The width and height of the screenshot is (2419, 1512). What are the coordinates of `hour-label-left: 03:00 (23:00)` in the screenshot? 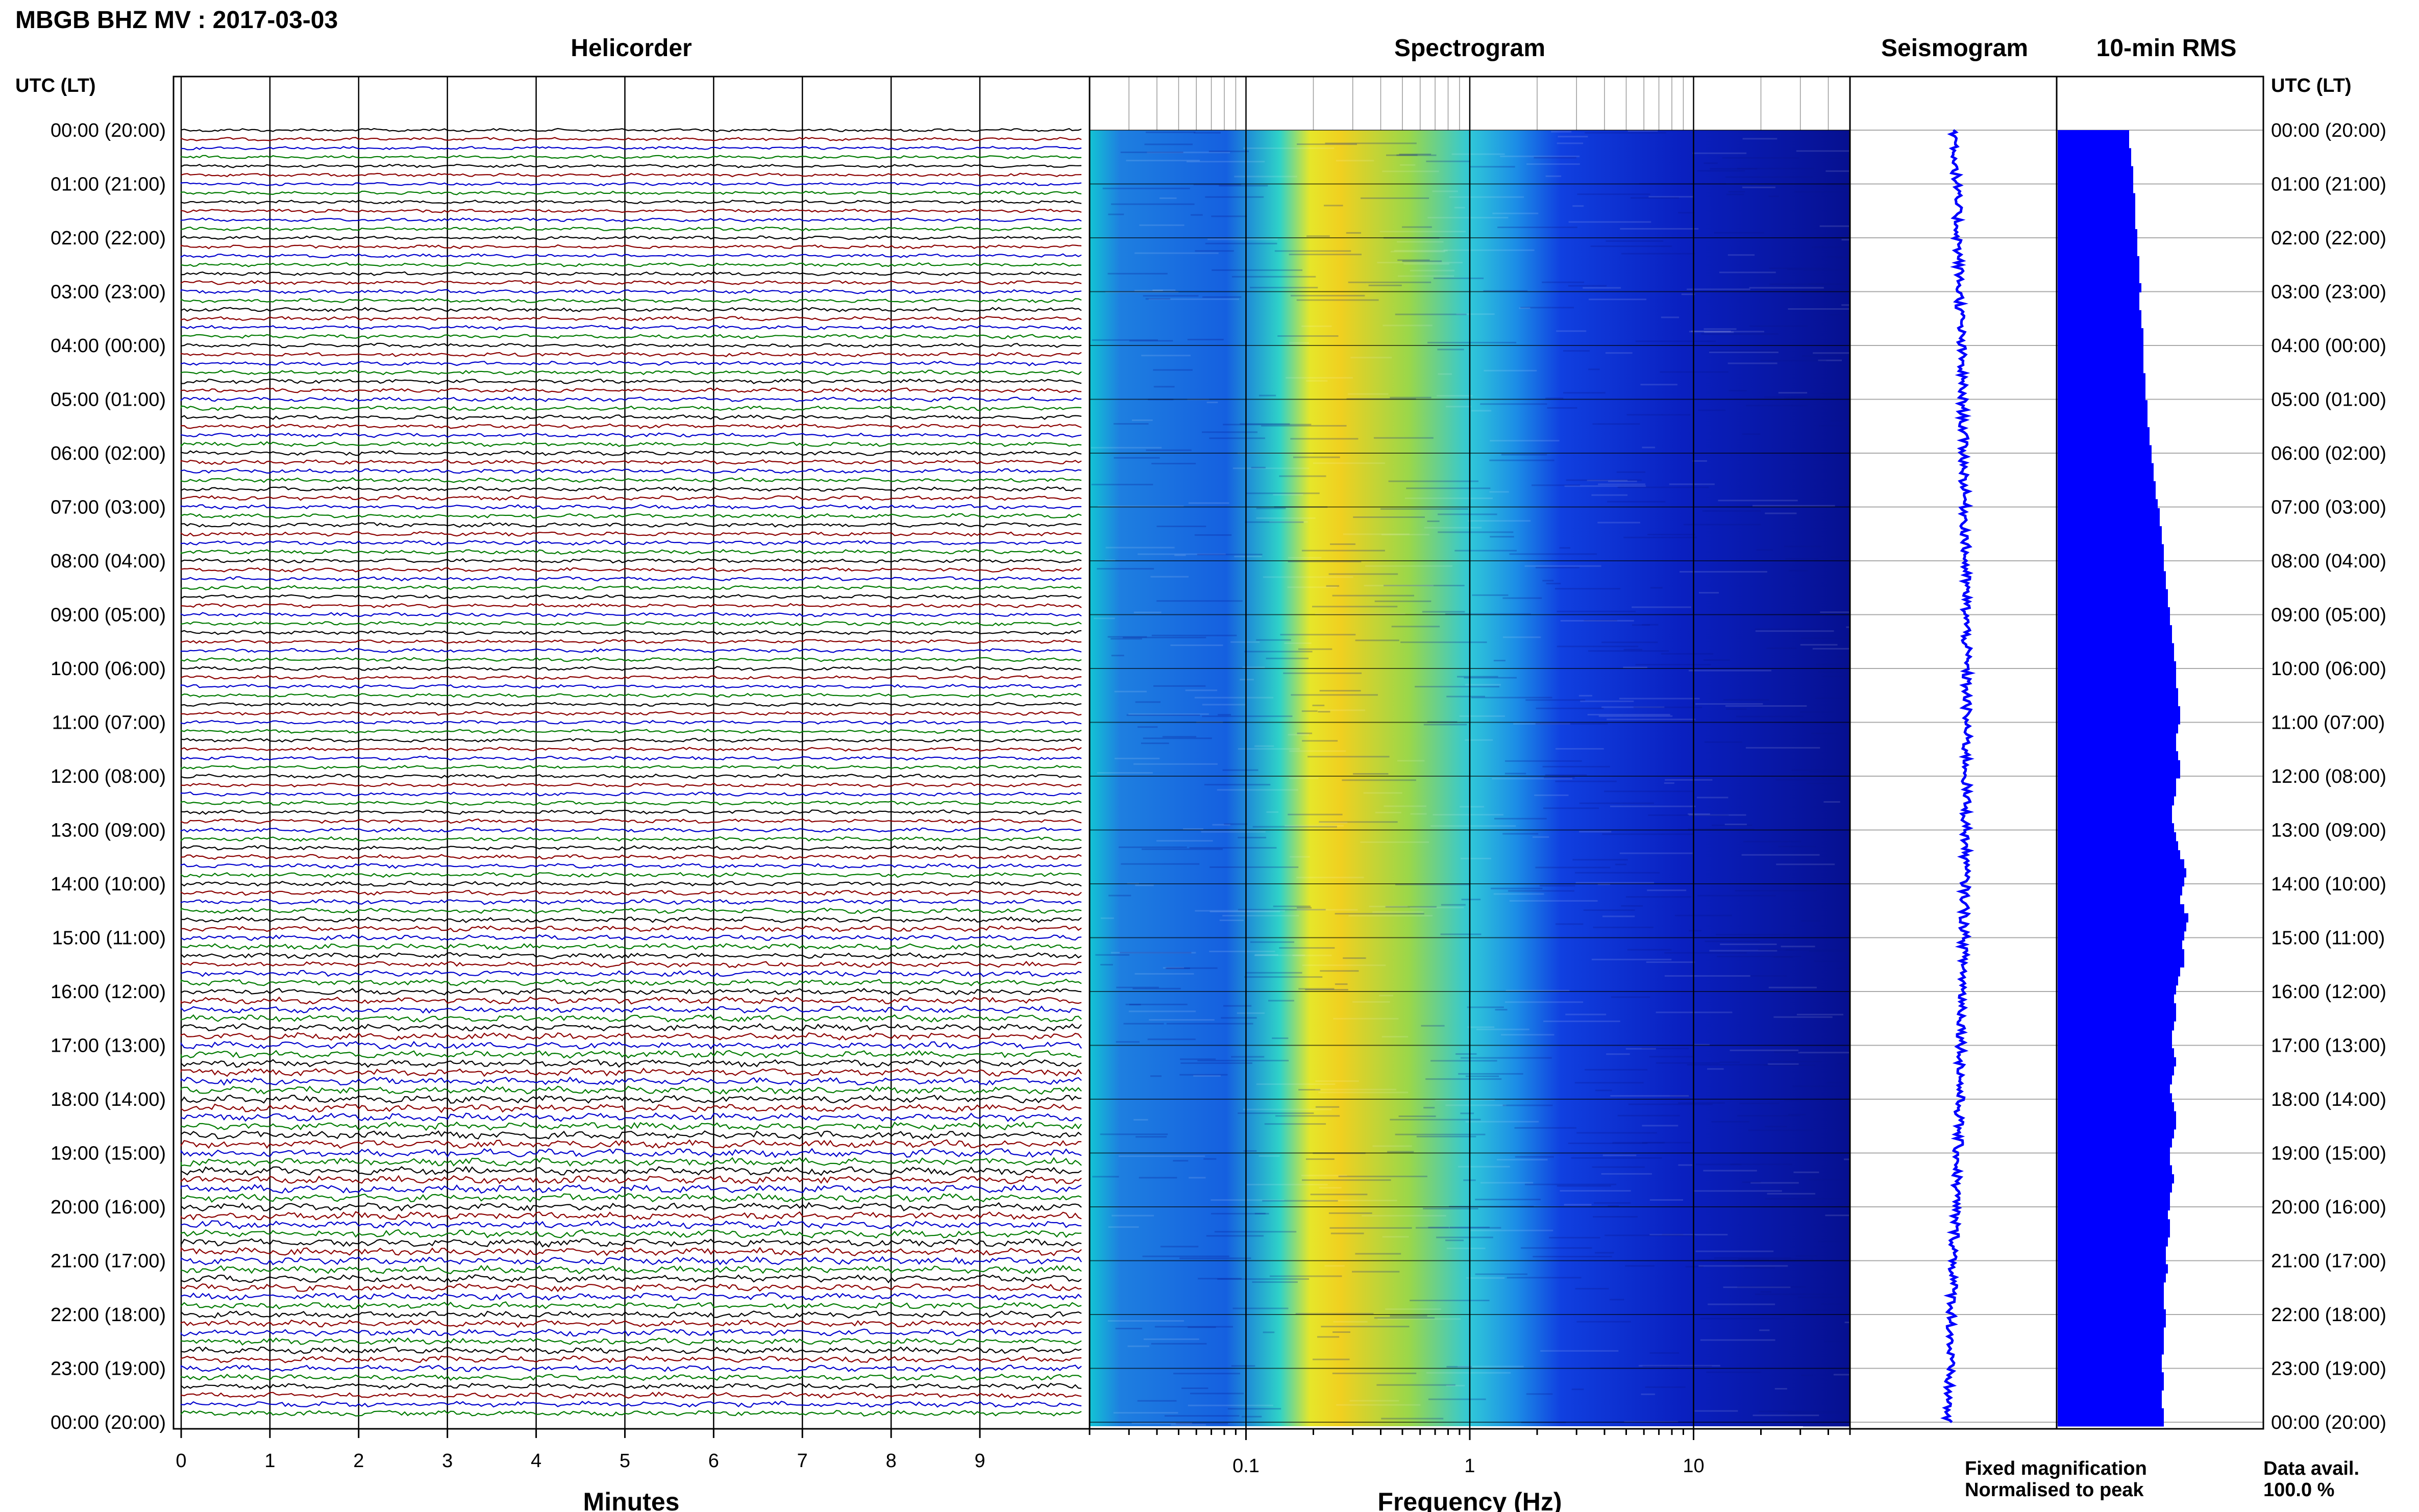 It's located at (108, 292).